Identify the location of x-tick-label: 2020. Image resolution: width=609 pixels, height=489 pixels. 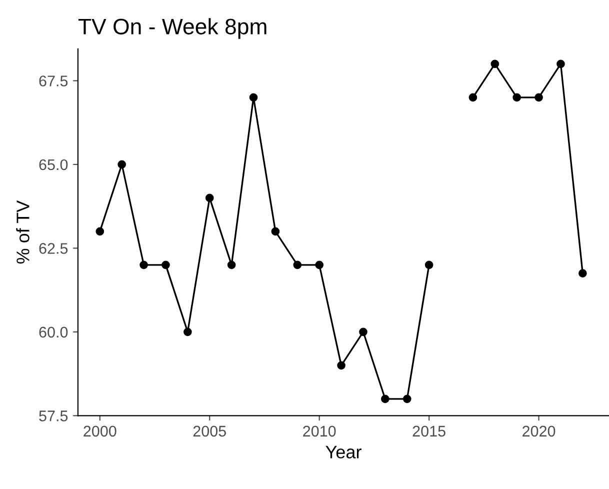
(539, 431).